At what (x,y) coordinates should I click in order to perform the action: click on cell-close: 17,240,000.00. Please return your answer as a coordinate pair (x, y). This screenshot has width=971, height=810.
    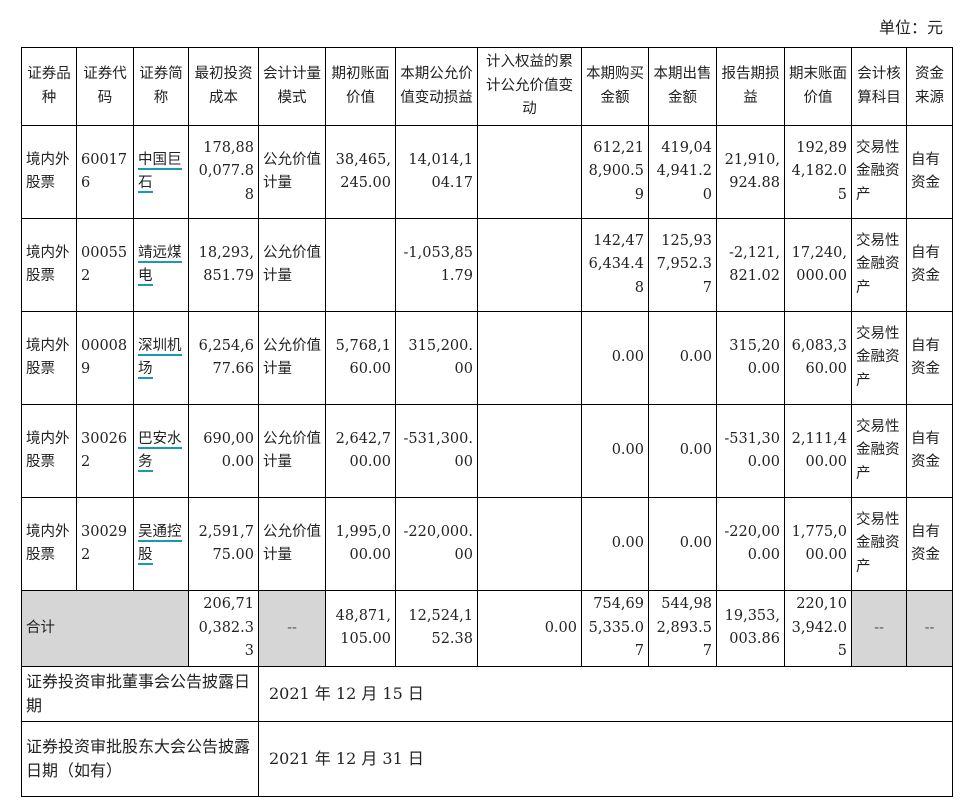
    Looking at the image, I should click on (818, 265).